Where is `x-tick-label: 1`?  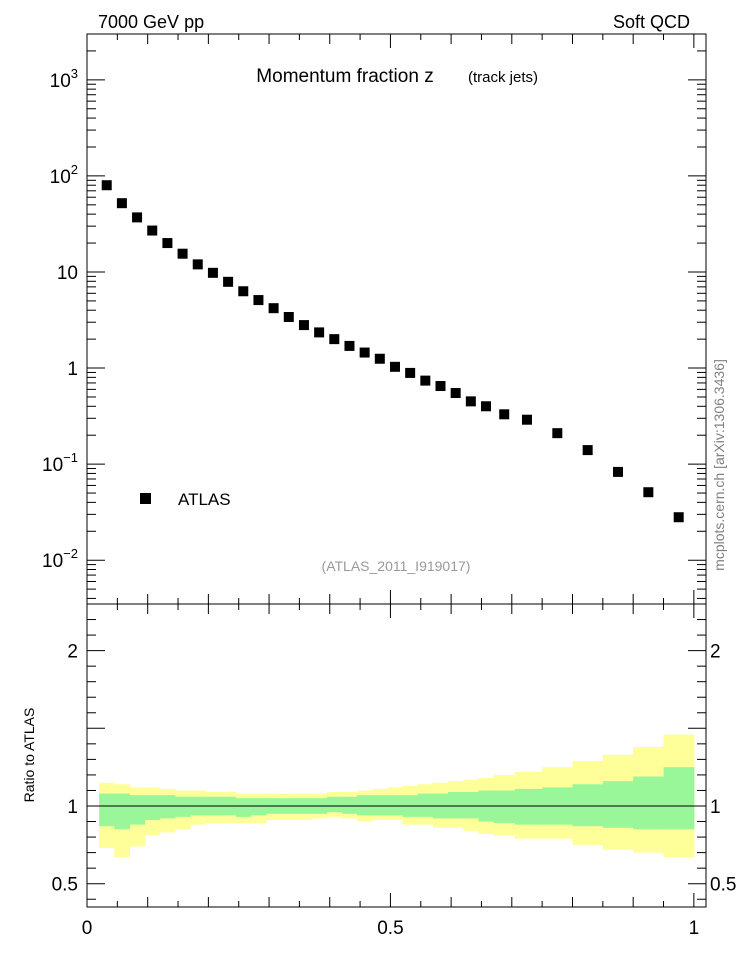 x-tick-label: 1 is located at coordinates (694, 928).